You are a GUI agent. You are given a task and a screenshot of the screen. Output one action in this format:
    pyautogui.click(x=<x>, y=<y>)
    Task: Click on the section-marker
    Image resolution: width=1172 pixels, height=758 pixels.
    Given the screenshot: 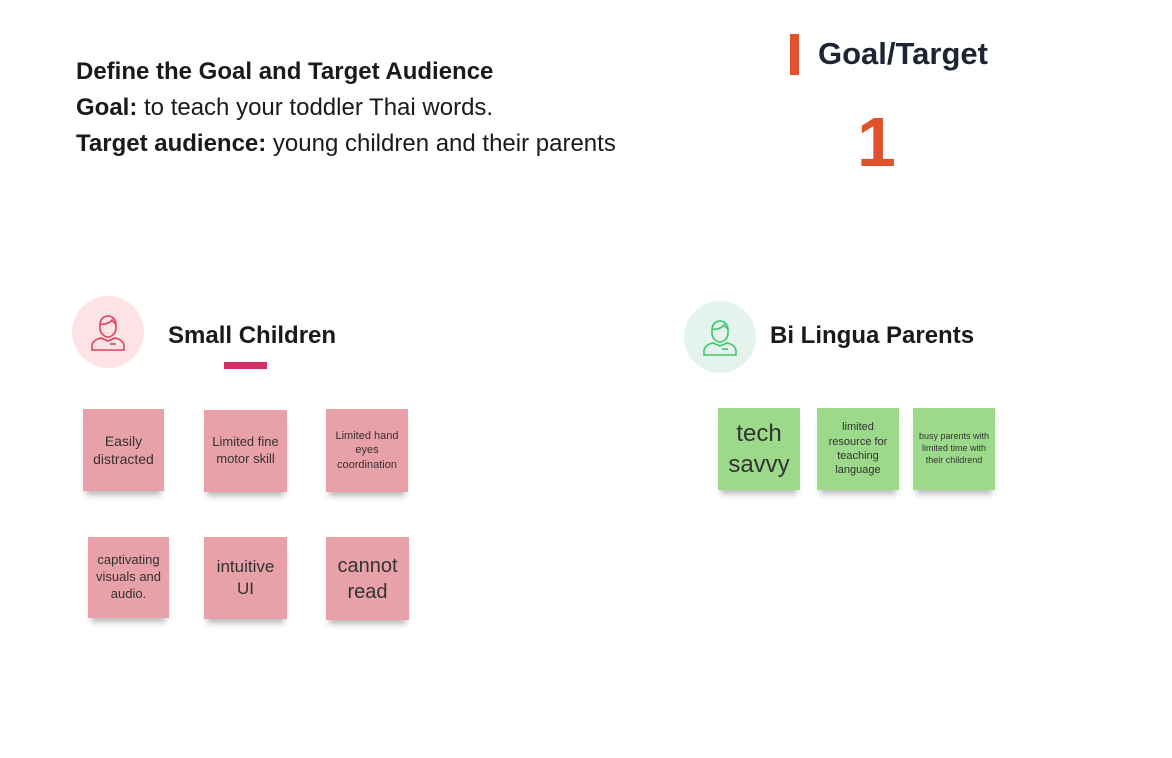 What is the action you would take?
    pyautogui.click(x=794, y=54)
    